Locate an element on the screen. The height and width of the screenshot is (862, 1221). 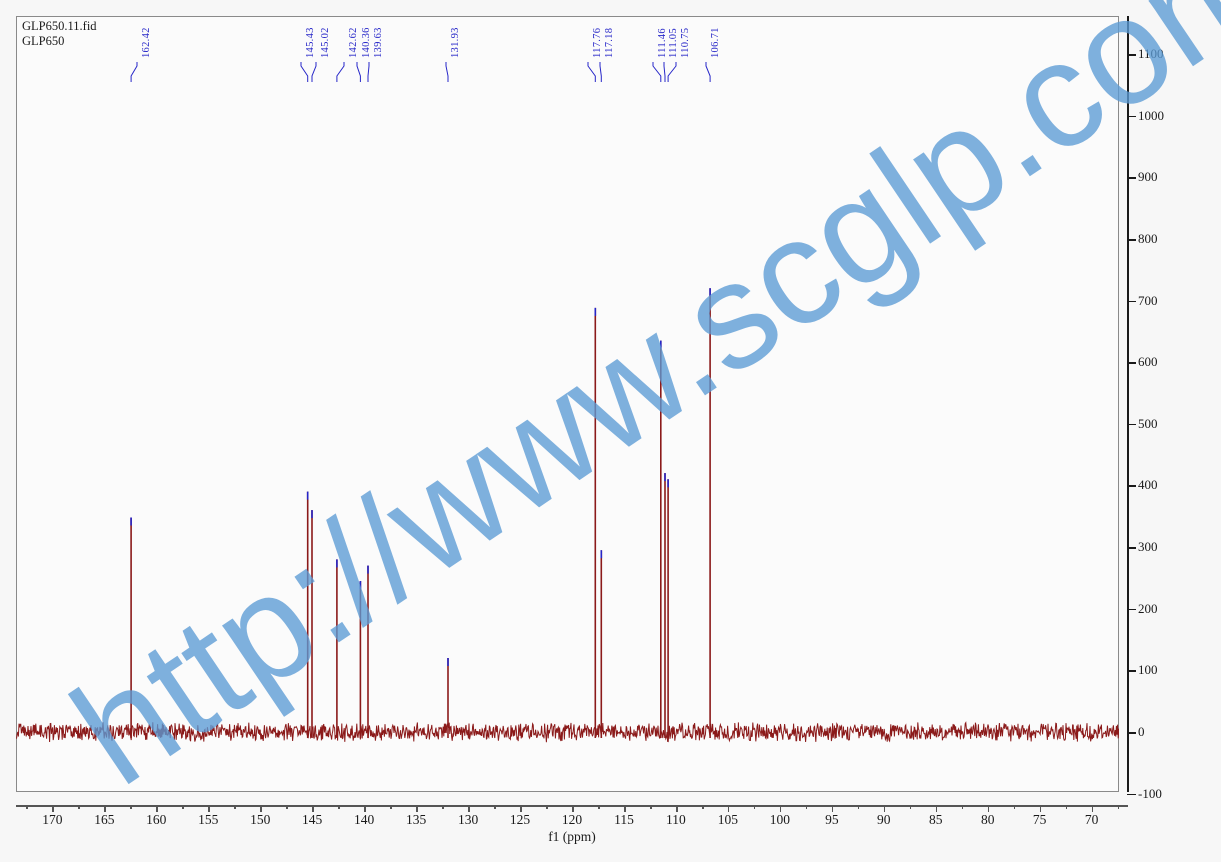
ppm-tick-label: 105 is located at coordinates (727, 819).